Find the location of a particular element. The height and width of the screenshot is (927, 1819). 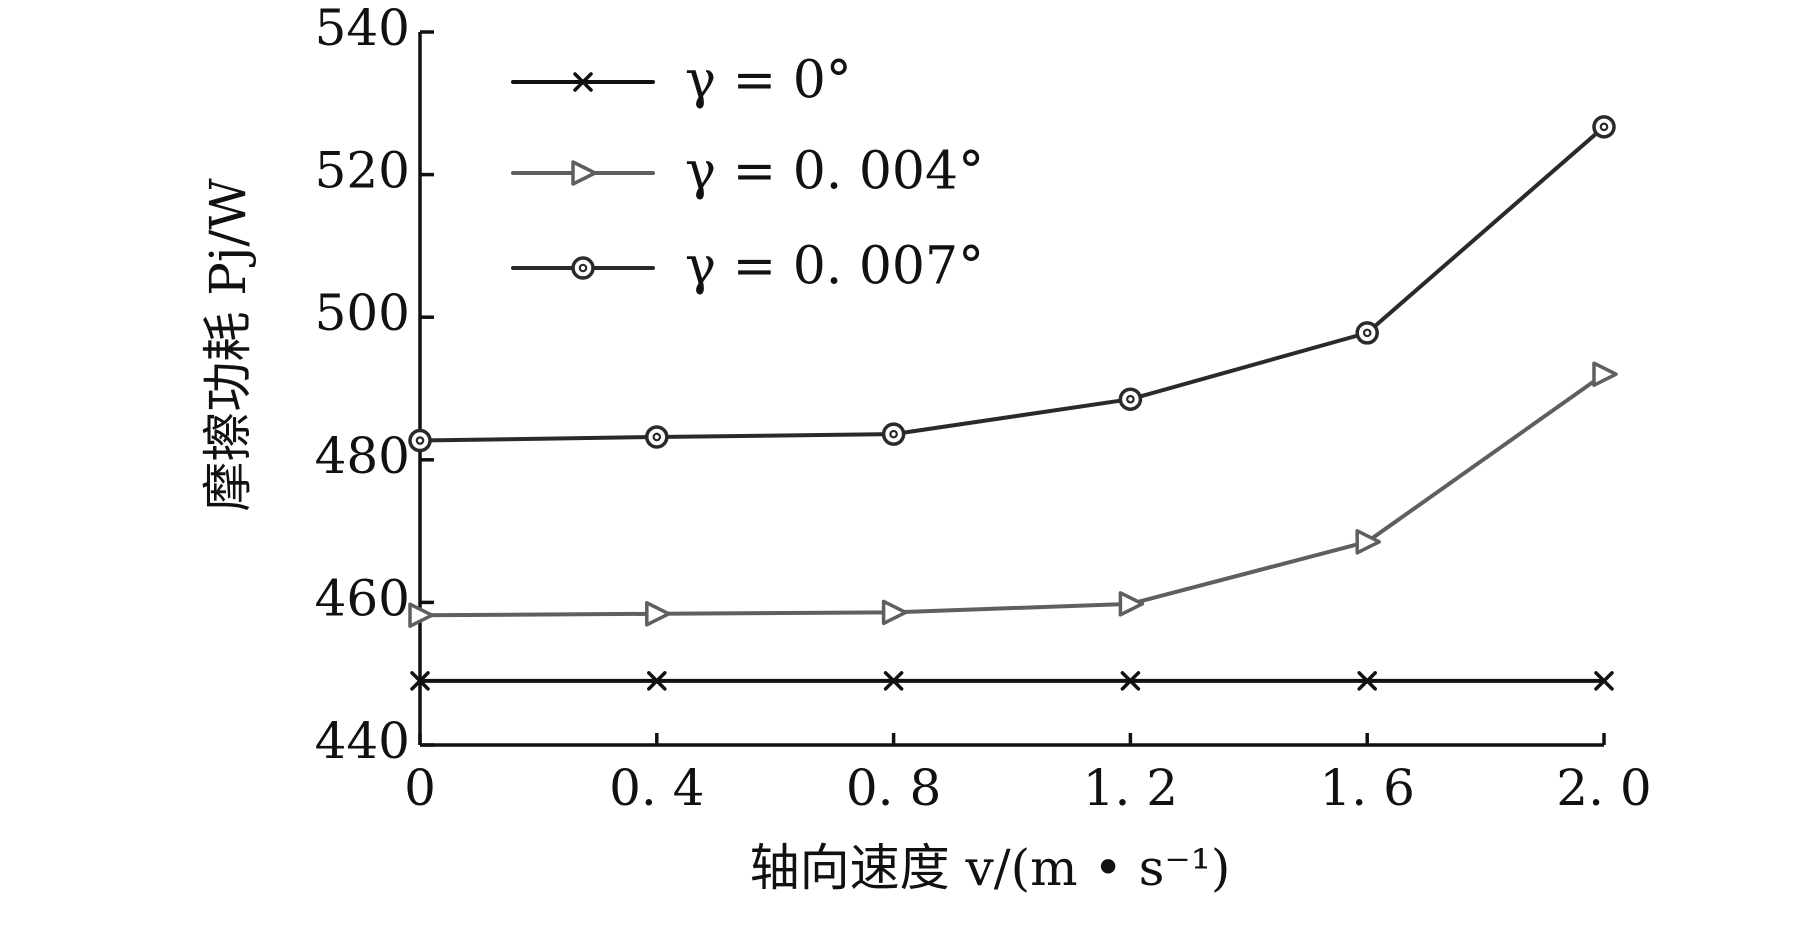

x-tick-label: 0 is located at coordinates (420, 788).